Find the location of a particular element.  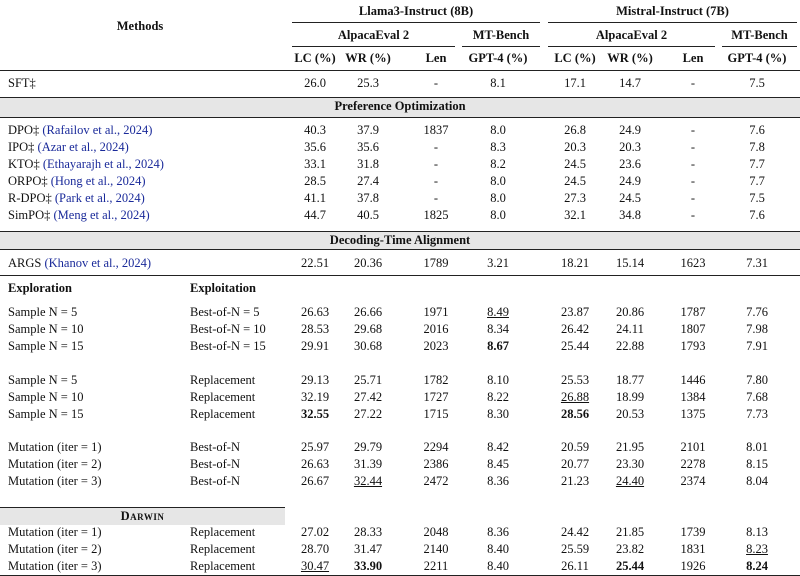

citation: (Meng et al., 2024) is located at coordinates (101, 215).